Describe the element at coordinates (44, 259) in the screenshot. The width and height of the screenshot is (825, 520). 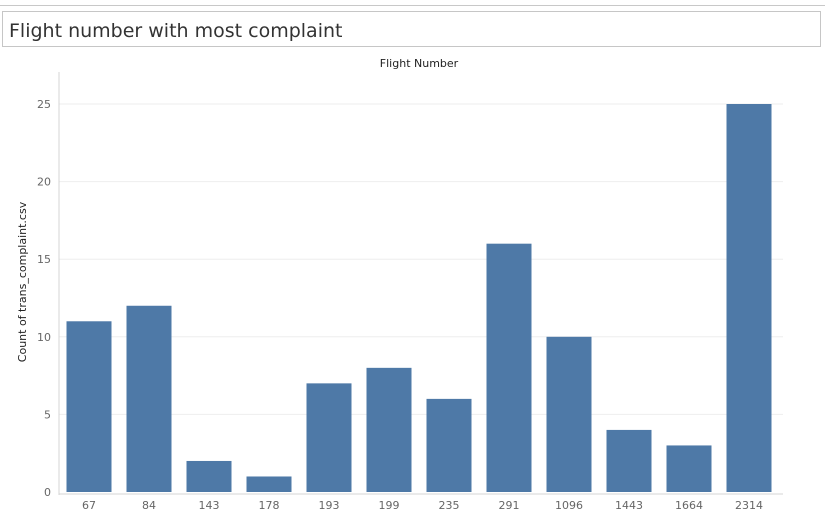
I see `y-tick-label: 15` at that location.